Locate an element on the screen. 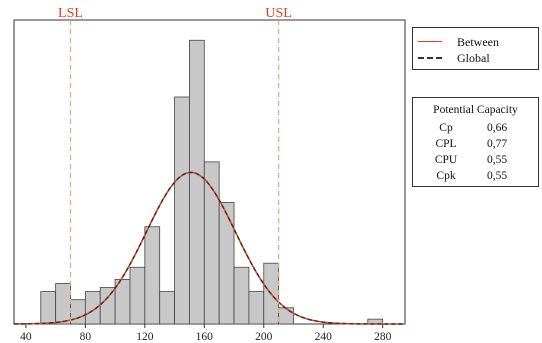 The width and height of the screenshot is (542, 343). capacity-row: CPL 0,77 is located at coordinates (475, 146).